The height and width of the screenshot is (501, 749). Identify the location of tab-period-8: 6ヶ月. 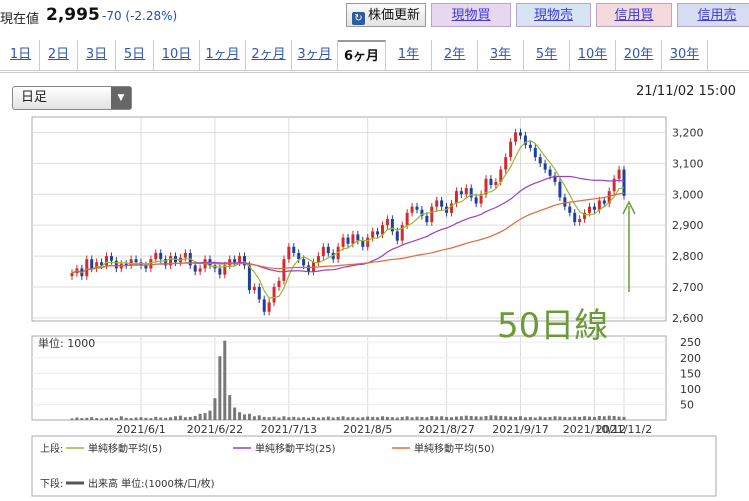
(362, 55).